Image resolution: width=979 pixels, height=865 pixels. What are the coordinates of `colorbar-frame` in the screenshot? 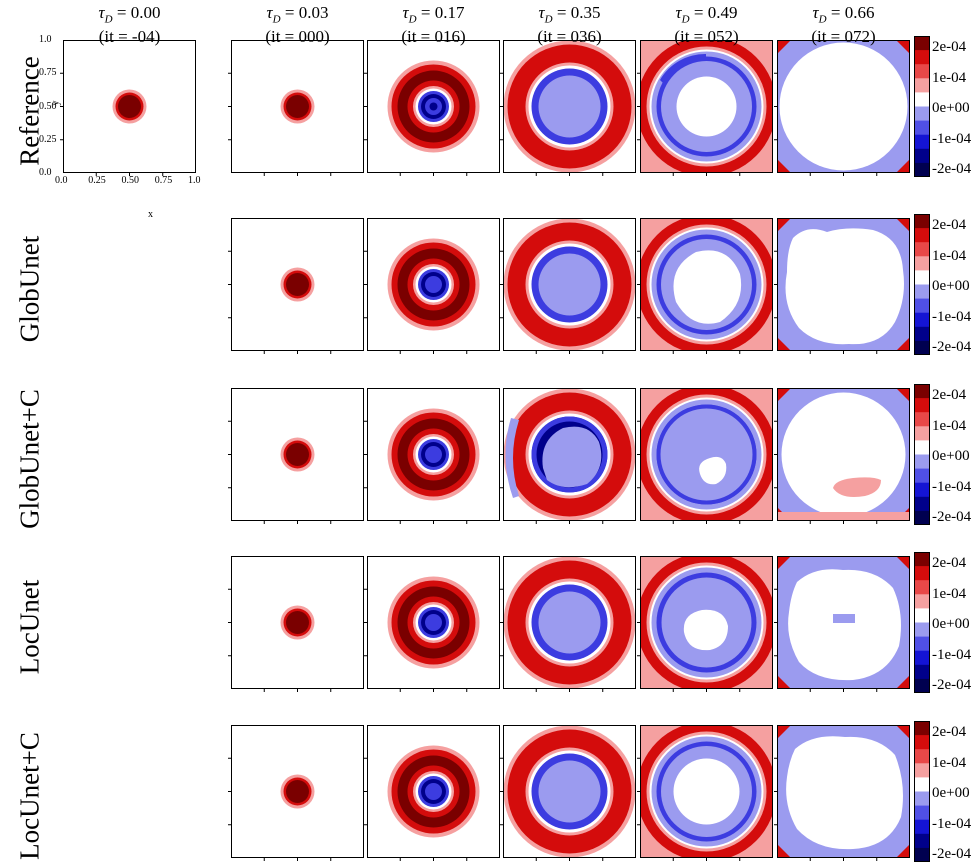 It's located at (922, 791).